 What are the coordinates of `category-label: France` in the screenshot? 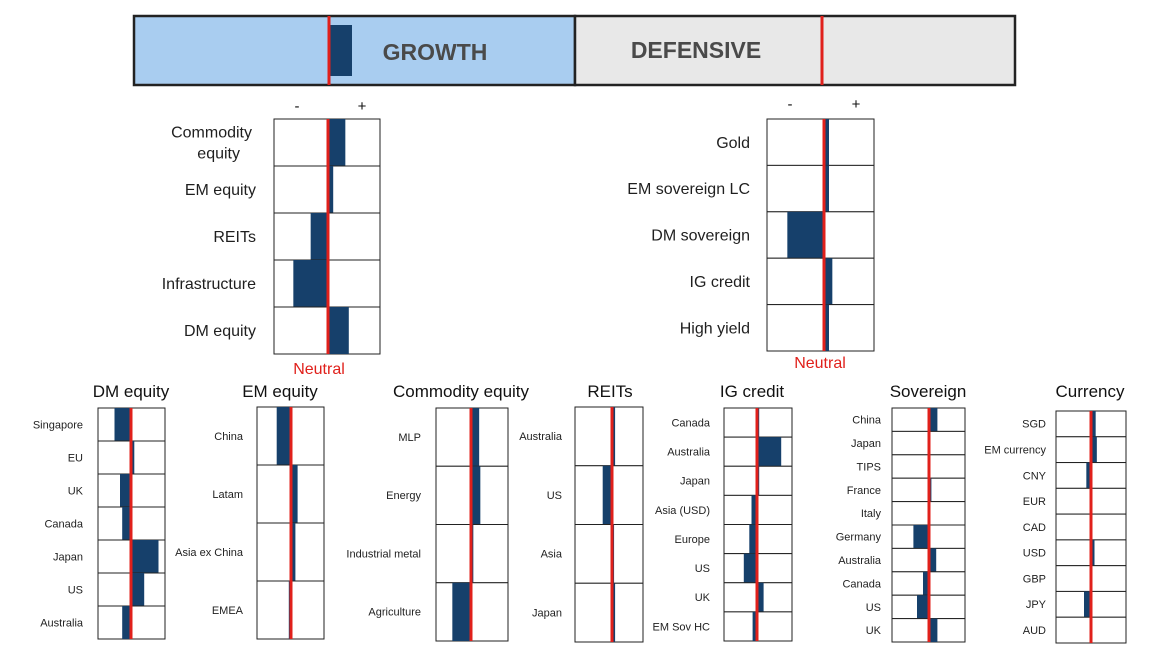 It's located at (864, 491).